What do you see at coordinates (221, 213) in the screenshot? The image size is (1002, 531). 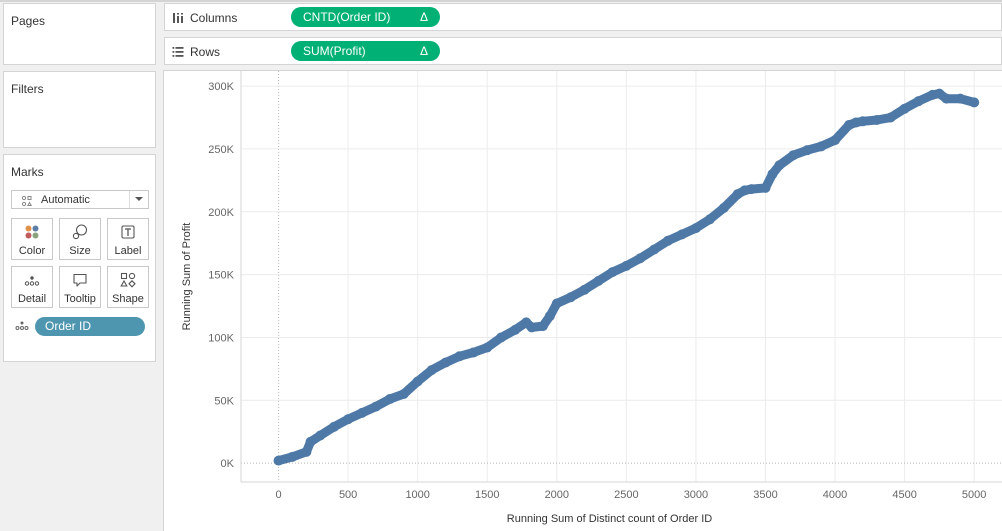 I see `y-tick-label: 200K` at bounding box center [221, 213].